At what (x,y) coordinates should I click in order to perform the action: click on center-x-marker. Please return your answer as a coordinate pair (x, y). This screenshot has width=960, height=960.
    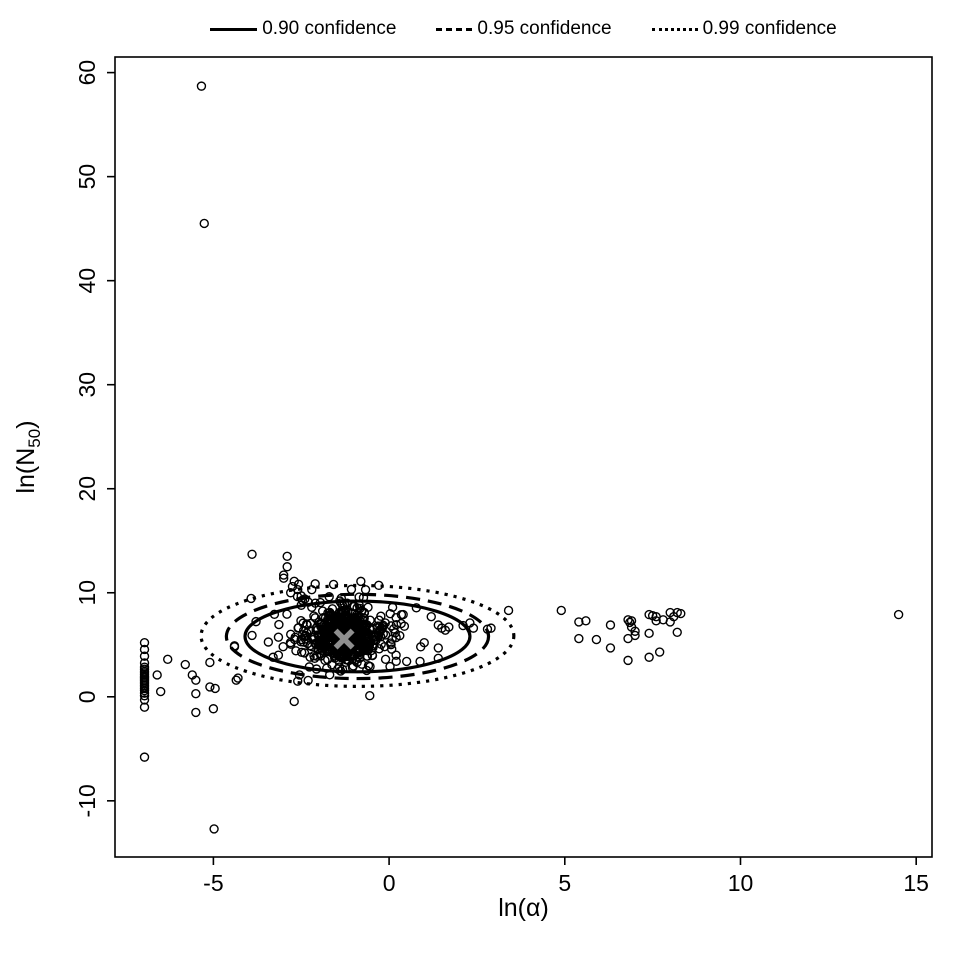
    Looking at the image, I should click on (344, 639).